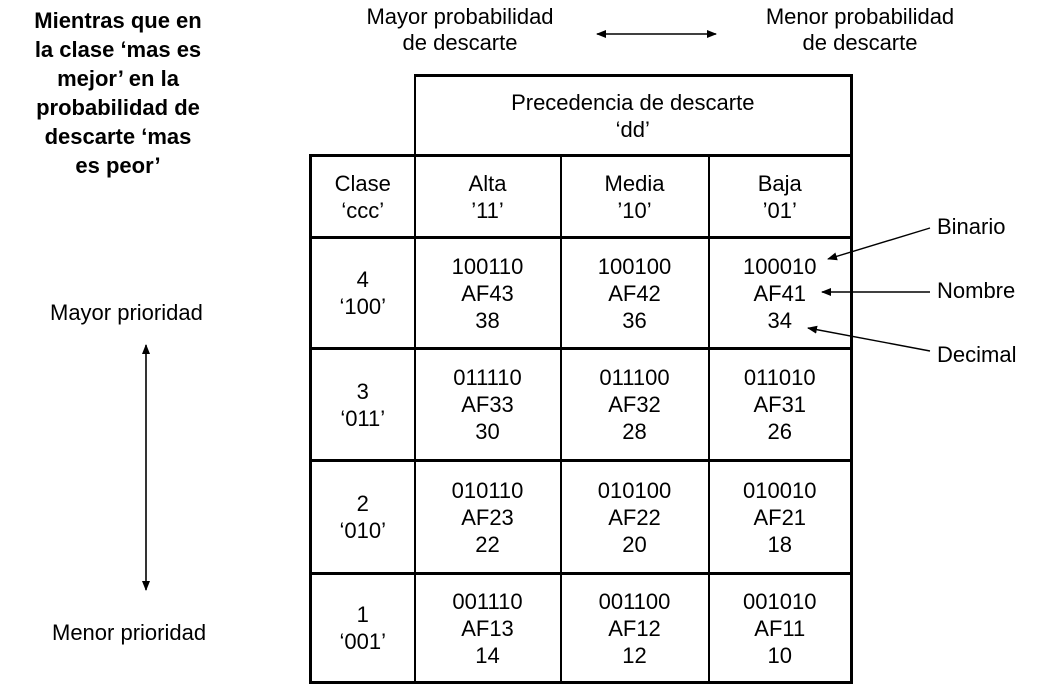  Describe the element at coordinates (779, 544) in the screenshot. I see `decimal-value: 18` at that location.